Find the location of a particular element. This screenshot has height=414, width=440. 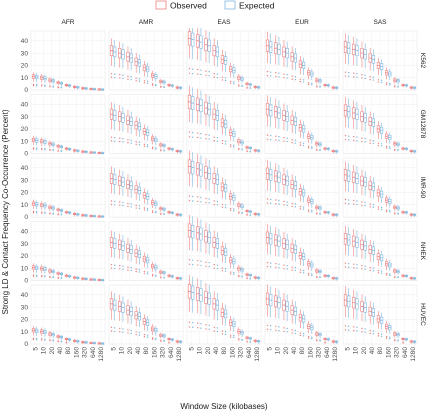

strip-label-afr: AFR is located at coordinates (68, 22).